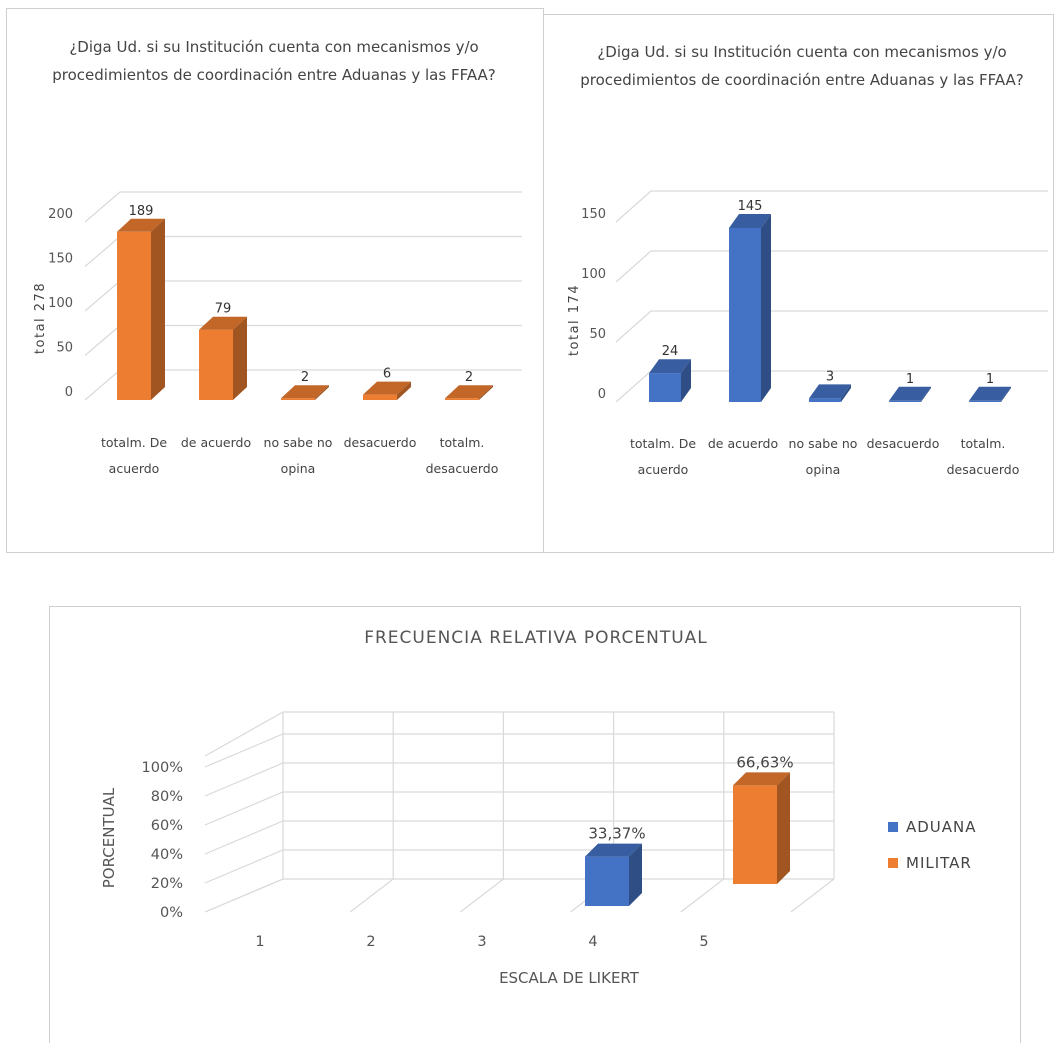 This screenshot has height=1043, width=1057. Describe the element at coordinates (167, 884) in the screenshot. I see `y-tick-label: 20%` at that location.